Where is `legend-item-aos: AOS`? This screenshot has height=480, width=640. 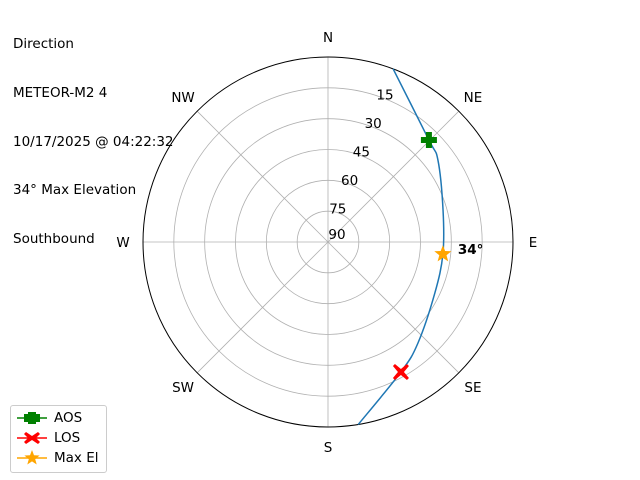
legend-item-aos: AOS is located at coordinates (58, 418).